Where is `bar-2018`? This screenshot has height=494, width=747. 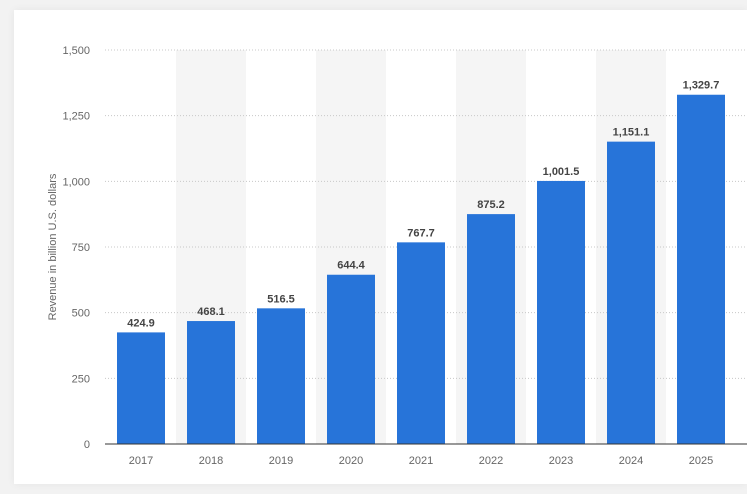
bar-2018 is located at coordinates (211, 382).